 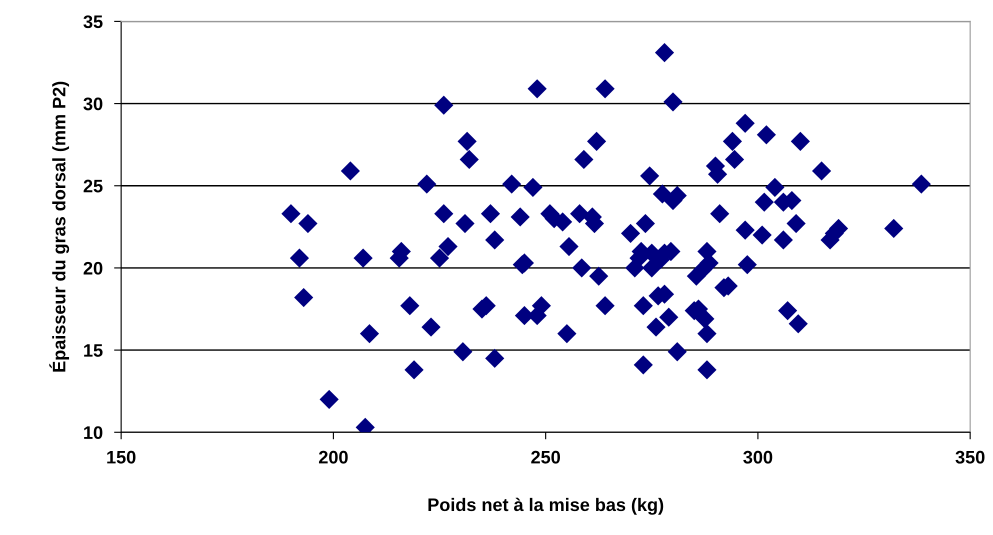 What do you see at coordinates (970, 457) in the screenshot?
I see `x-tick-label: 350` at bounding box center [970, 457].